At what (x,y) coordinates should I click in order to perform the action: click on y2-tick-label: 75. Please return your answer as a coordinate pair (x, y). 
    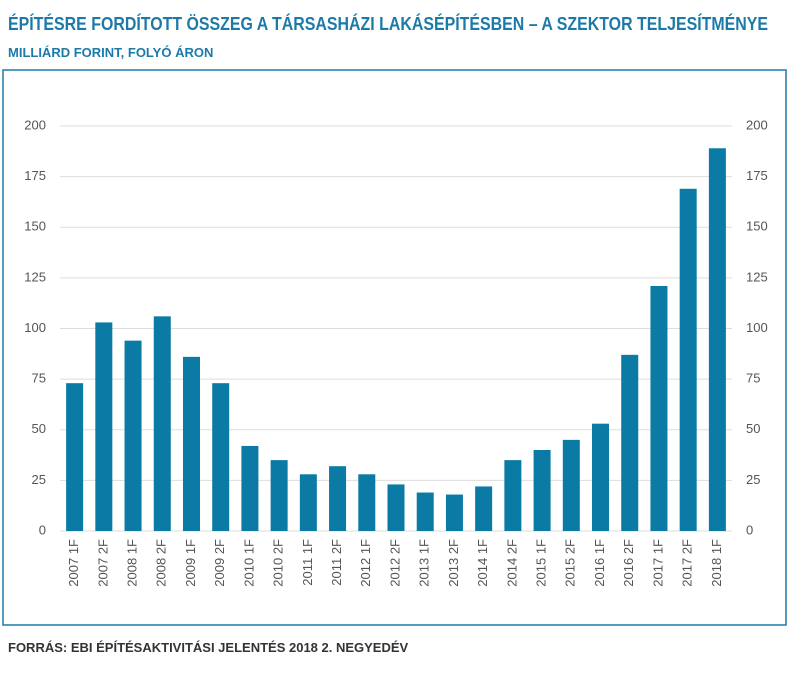
    Looking at the image, I should click on (753, 378).